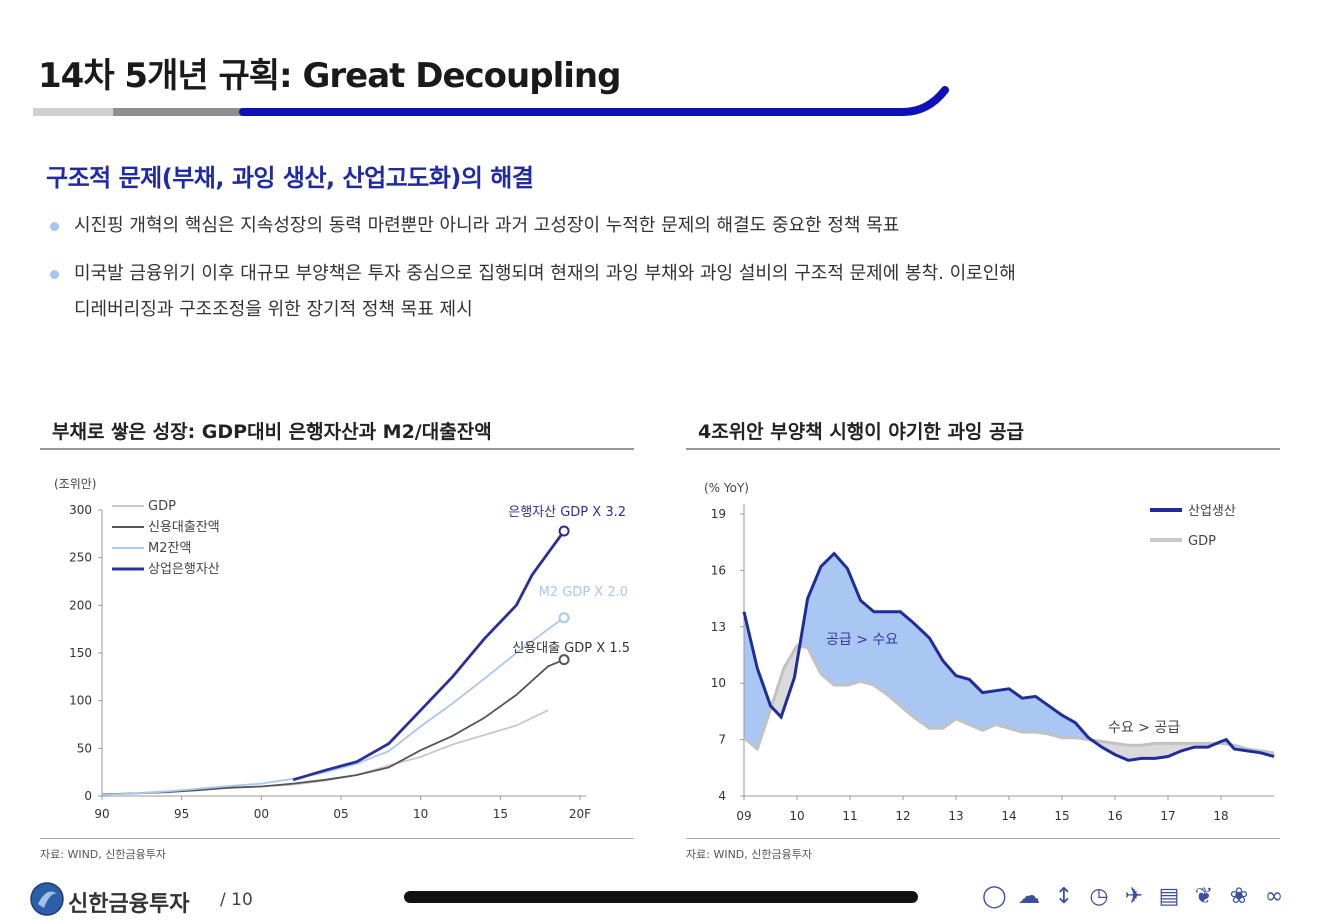 This screenshot has width=1323, height=922. What do you see at coordinates (272, 432) in the screenshot?
I see `left-chart-title: 부채로 쌓은 성장: GDP대비 은행자산과 M2/대출잔액` at bounding box center [272, 432].